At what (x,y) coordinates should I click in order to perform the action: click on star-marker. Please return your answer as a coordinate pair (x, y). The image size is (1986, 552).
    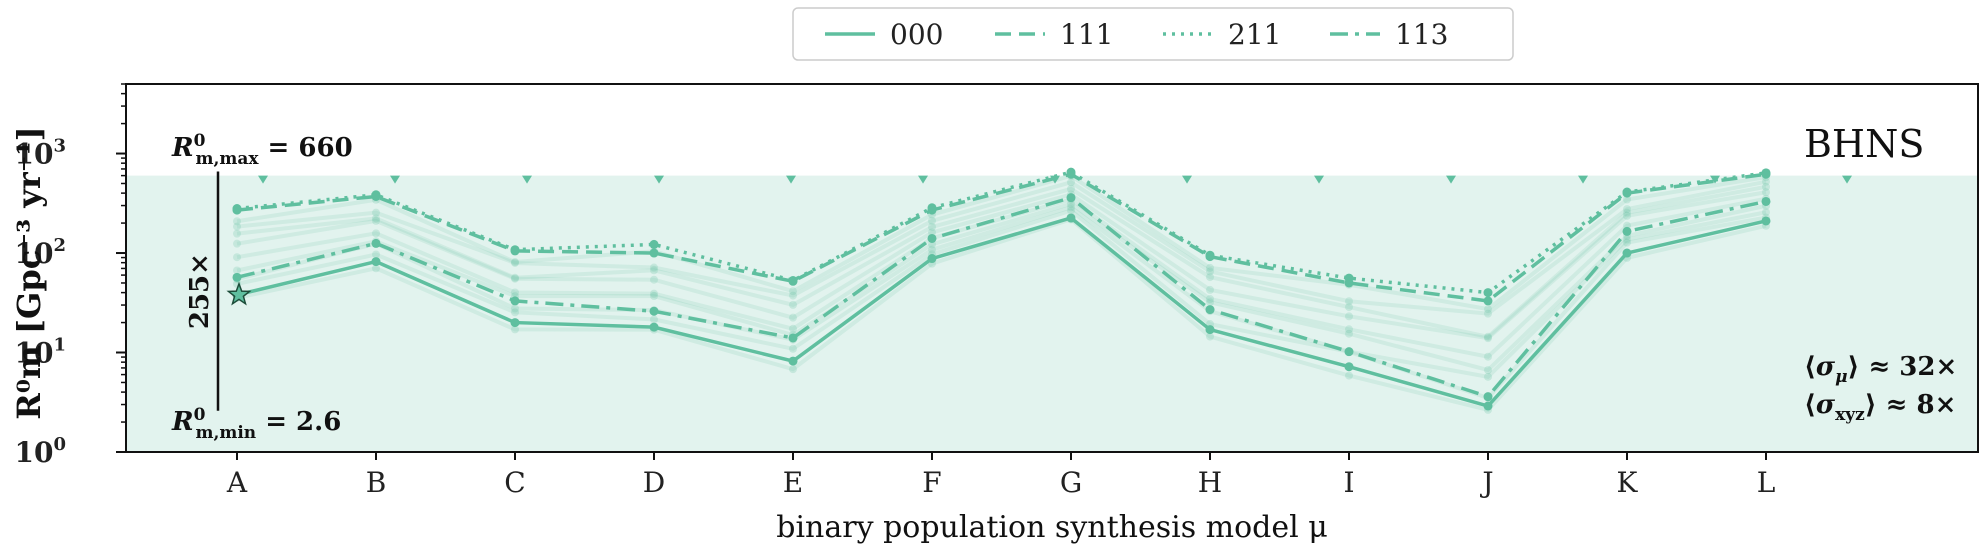
    Looking at the image, I should click on (239, 293).